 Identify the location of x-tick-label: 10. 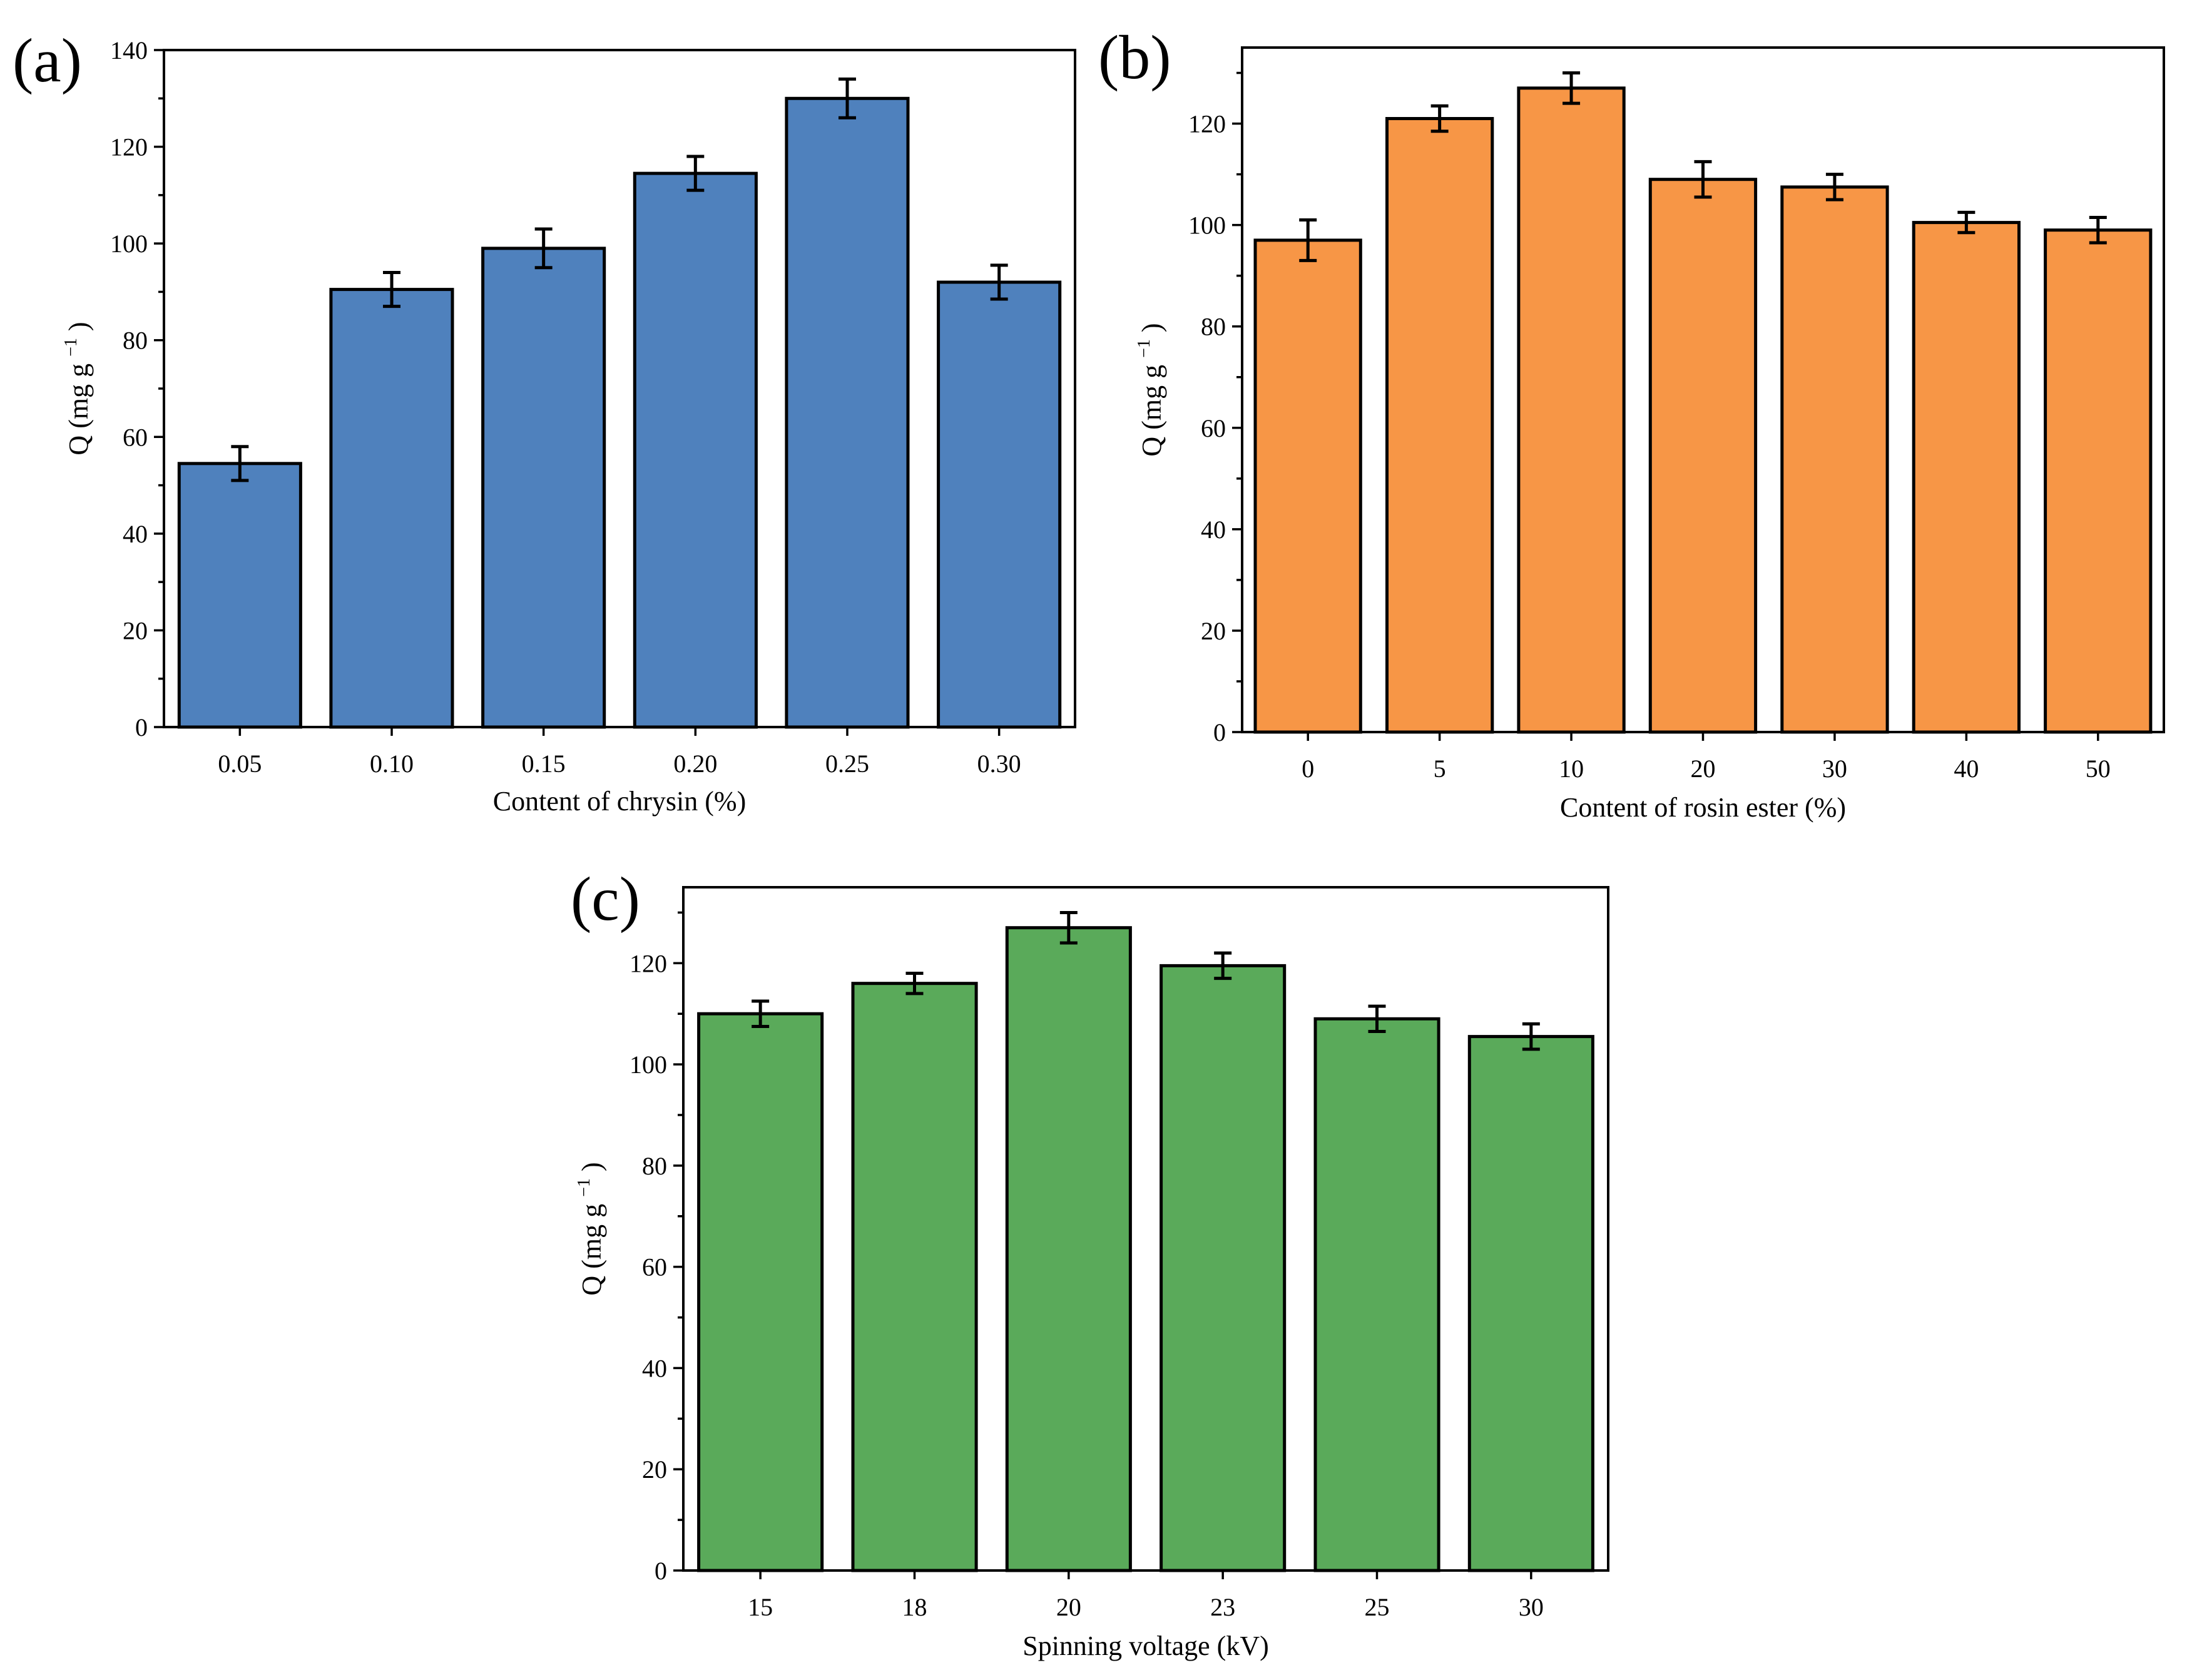
(1572, 769).